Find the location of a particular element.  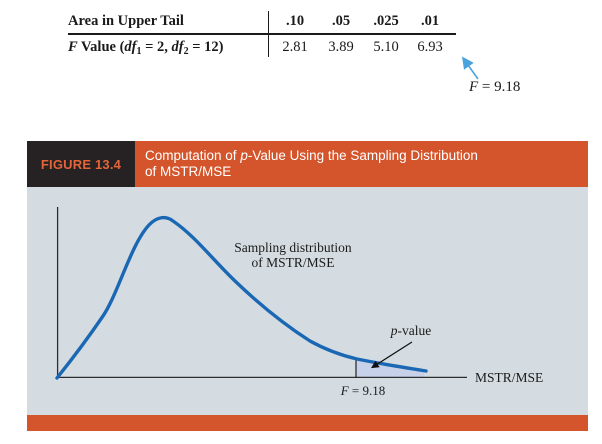

row2-label-text: = 2, is located at coordinates (156, 47).